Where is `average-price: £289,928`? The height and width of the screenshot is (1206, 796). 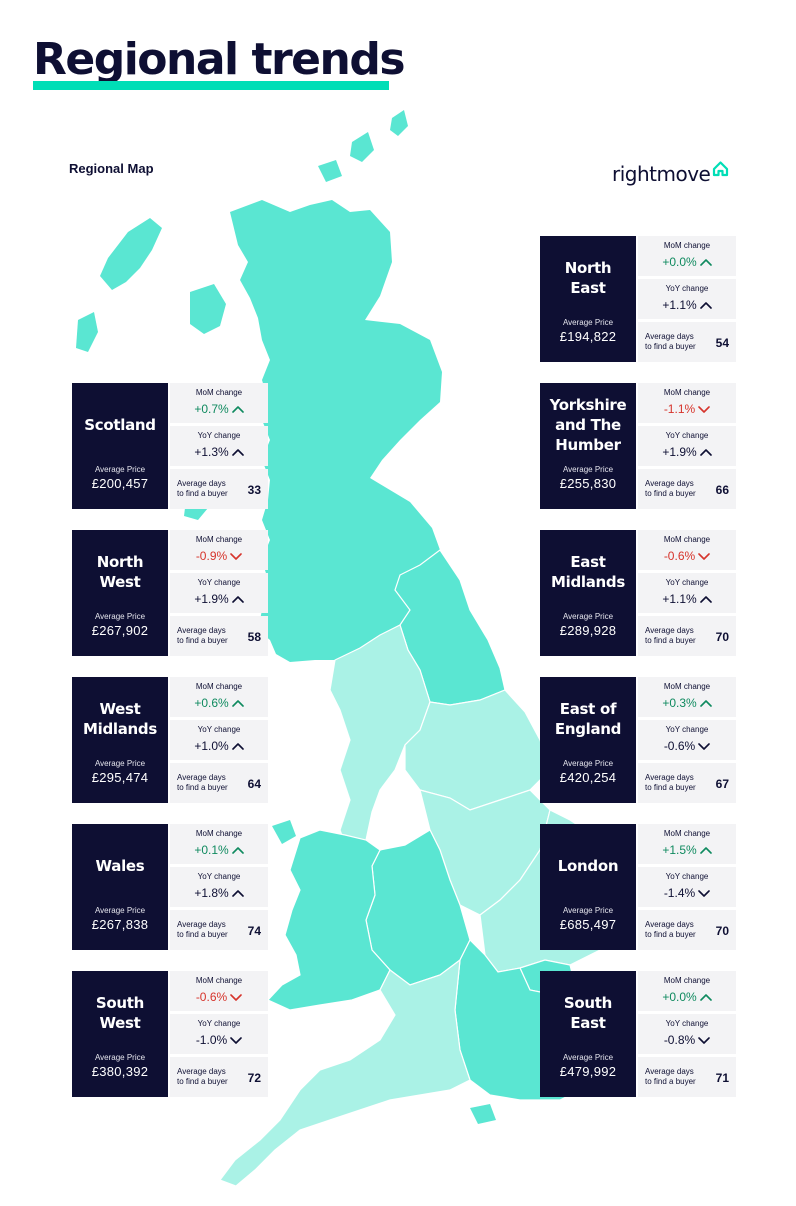 average-price: £289,928 is located at coordinates (588, 630).